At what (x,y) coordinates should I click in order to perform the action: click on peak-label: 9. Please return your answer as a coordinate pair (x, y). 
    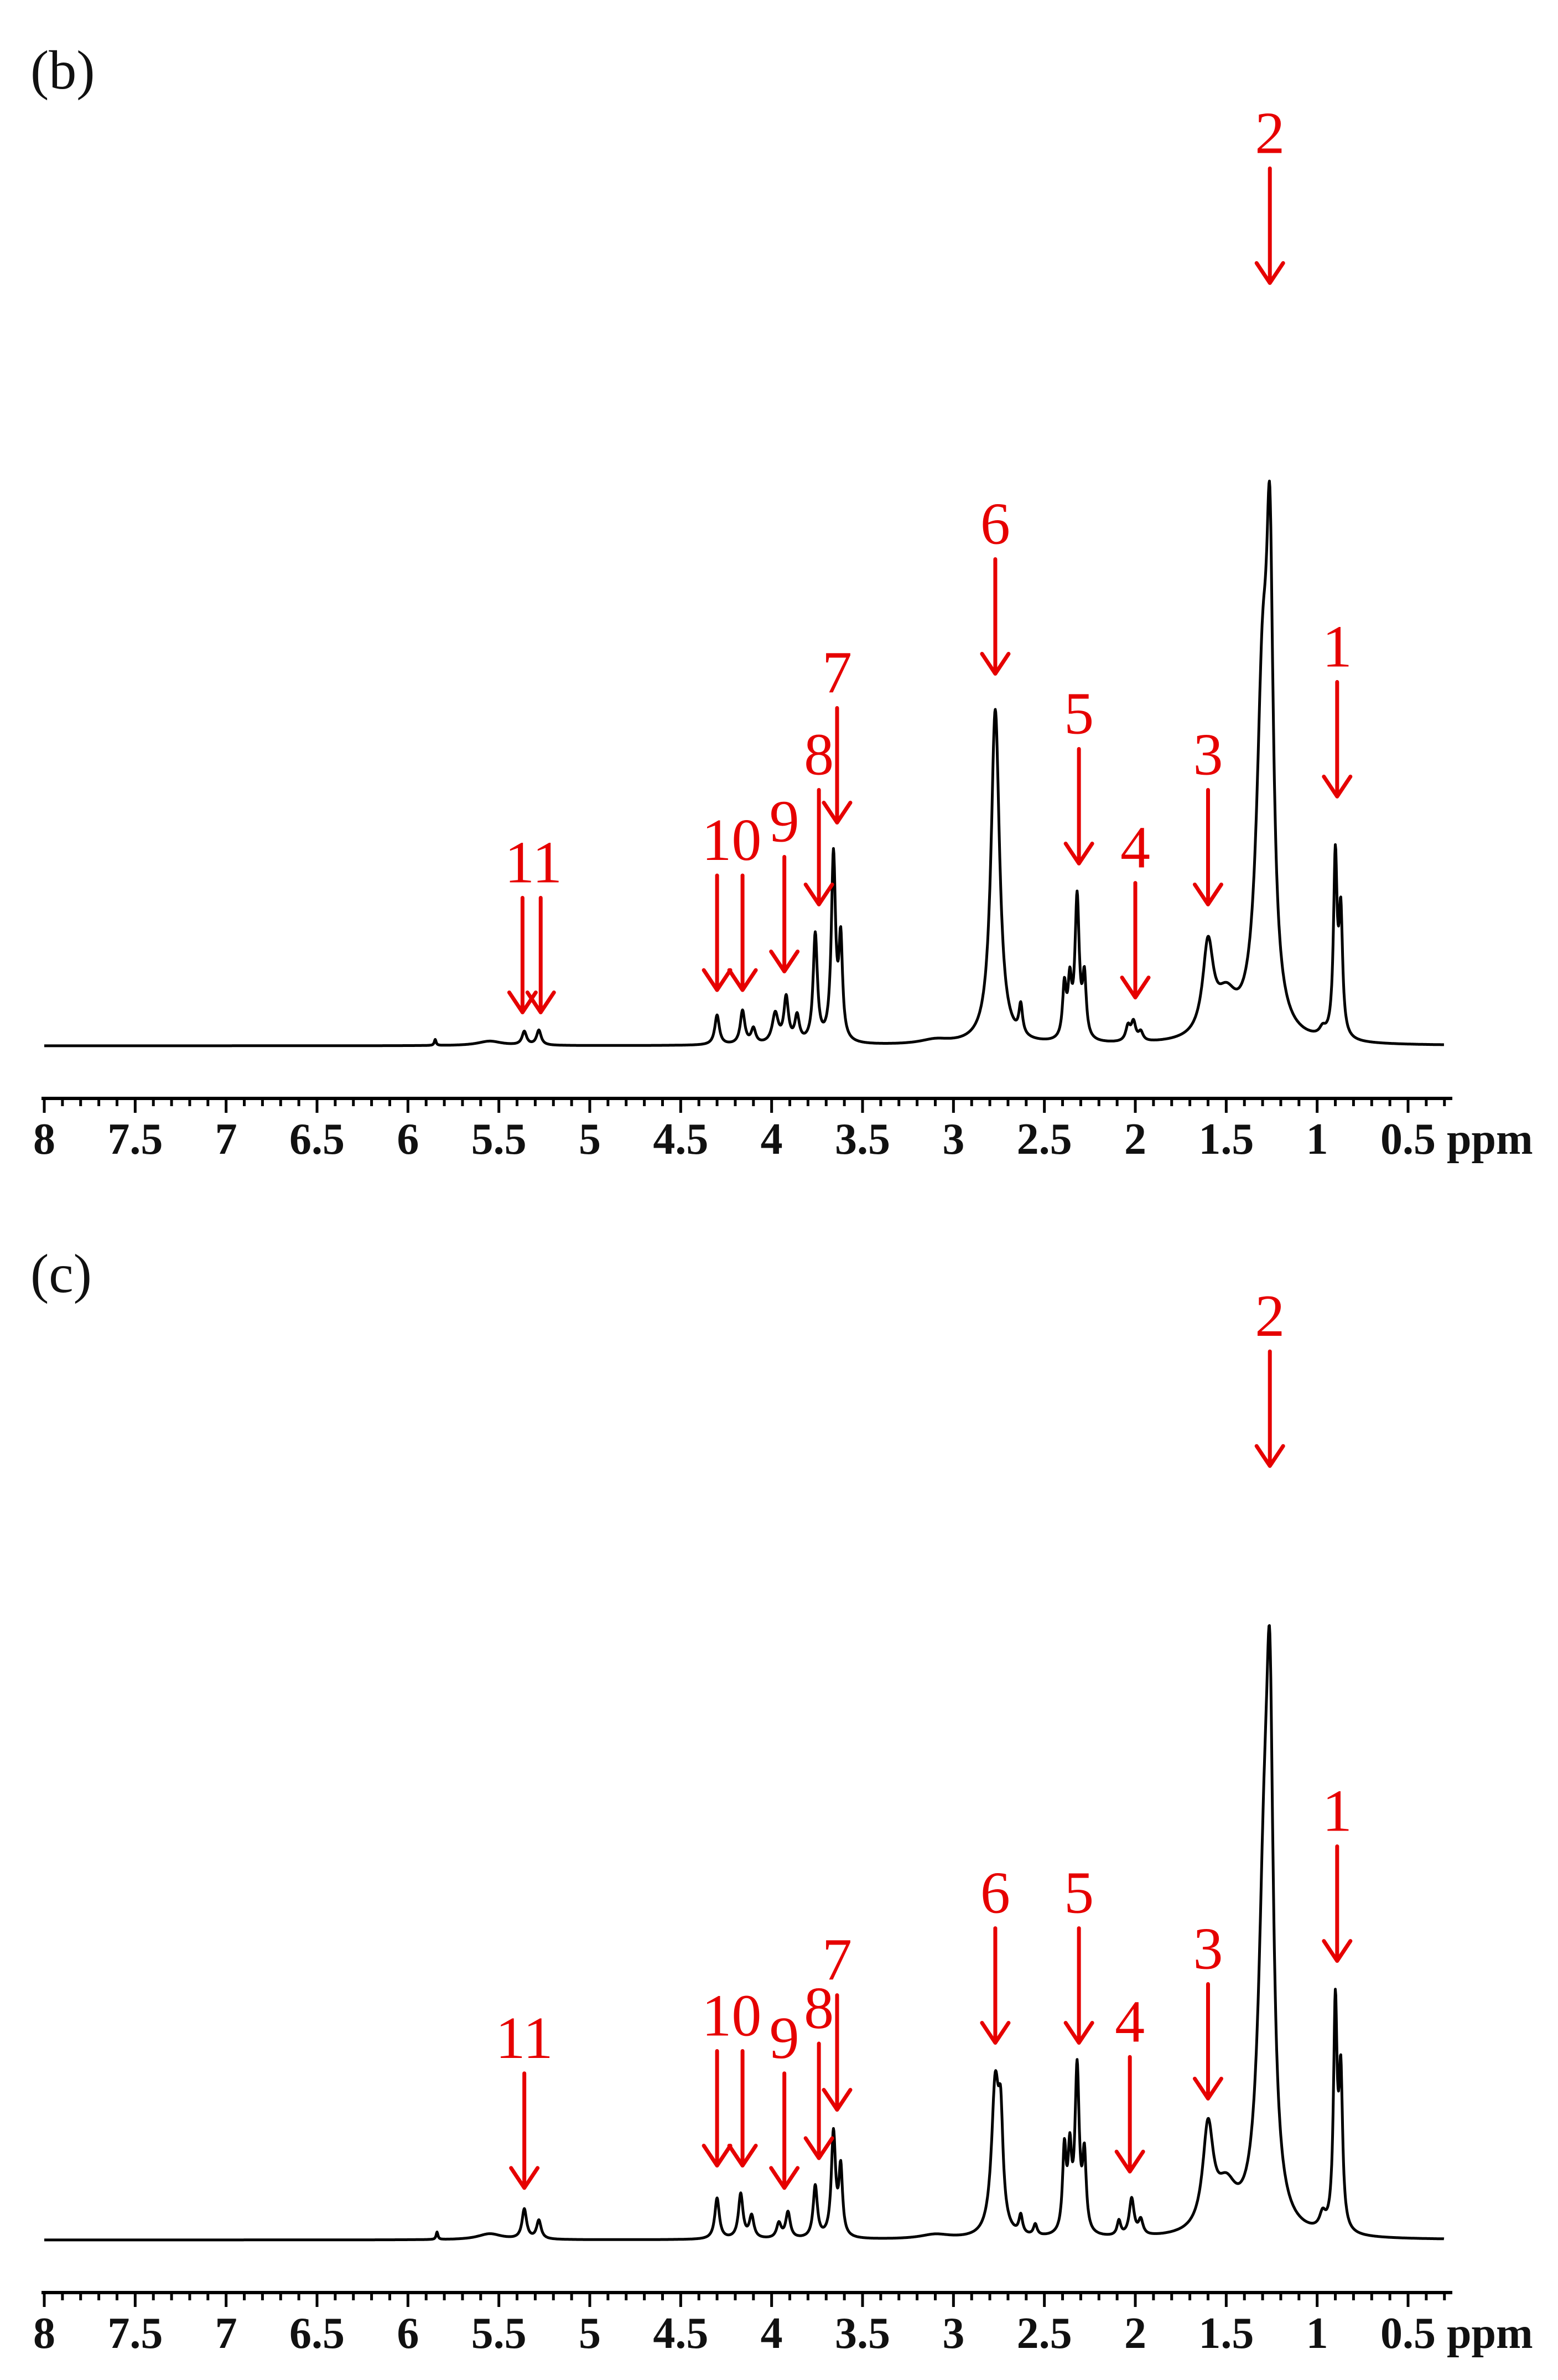
    Looking at the image, I should click on (784, 822).